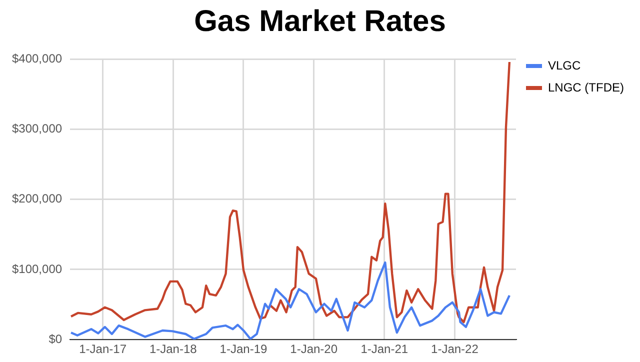  I want to click on x-tick-label: 1-Jan-22, so click(455, 349).